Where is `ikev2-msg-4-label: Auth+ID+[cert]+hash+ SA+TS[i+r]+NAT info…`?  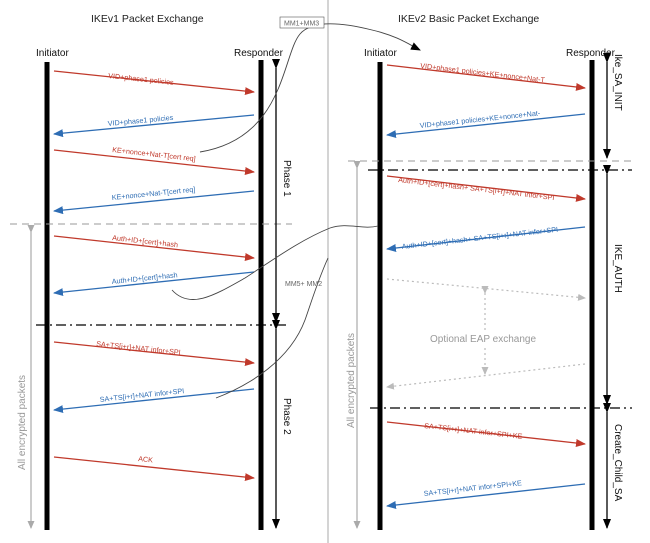
ikev2-msg-4-label: Auth+ID+[cert]+hash+ SA+TS[i+r]+NAT info… is located at coordinates (479, 238).